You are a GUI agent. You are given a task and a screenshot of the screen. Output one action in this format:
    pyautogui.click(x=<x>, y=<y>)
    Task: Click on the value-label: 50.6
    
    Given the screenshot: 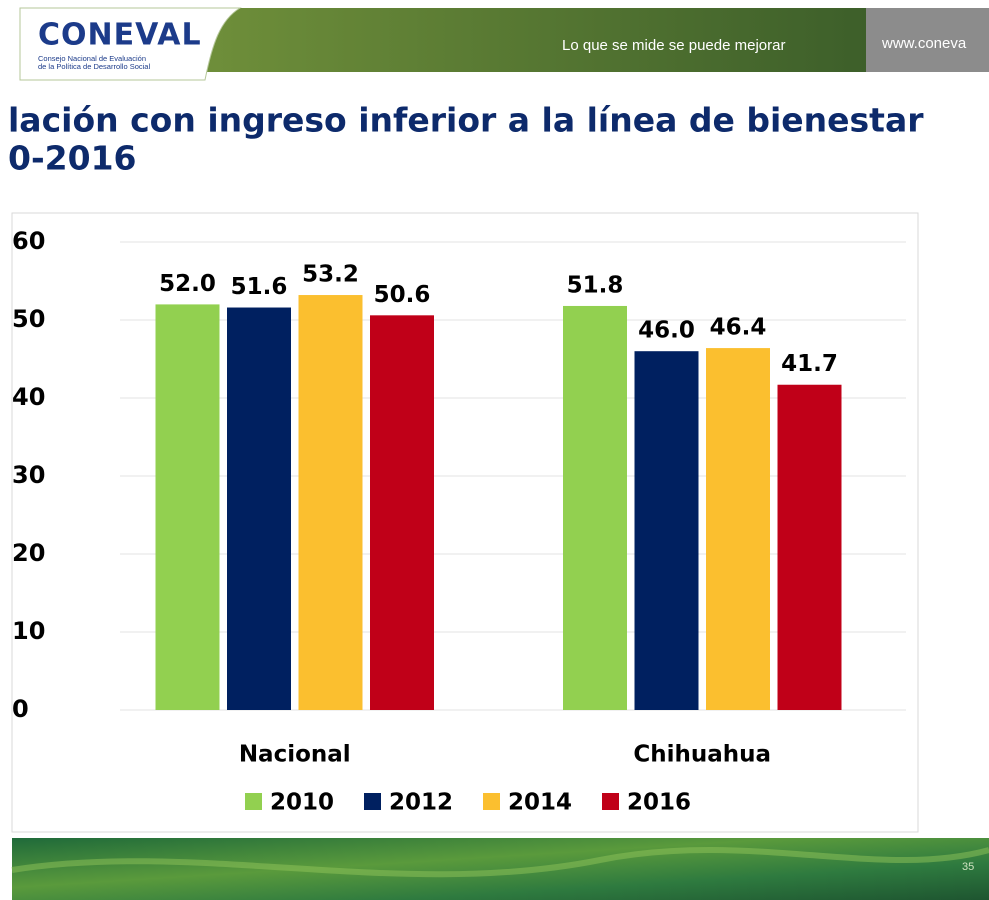 What is the action you would take?
    pyautogui.click(x=402, y=295)
    